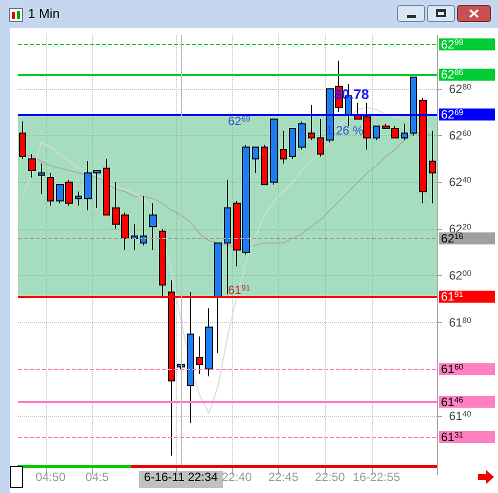  Describe the element at coordinates (44, 13) in the screenshot. I see `chart-title: 1 Min` at that location.